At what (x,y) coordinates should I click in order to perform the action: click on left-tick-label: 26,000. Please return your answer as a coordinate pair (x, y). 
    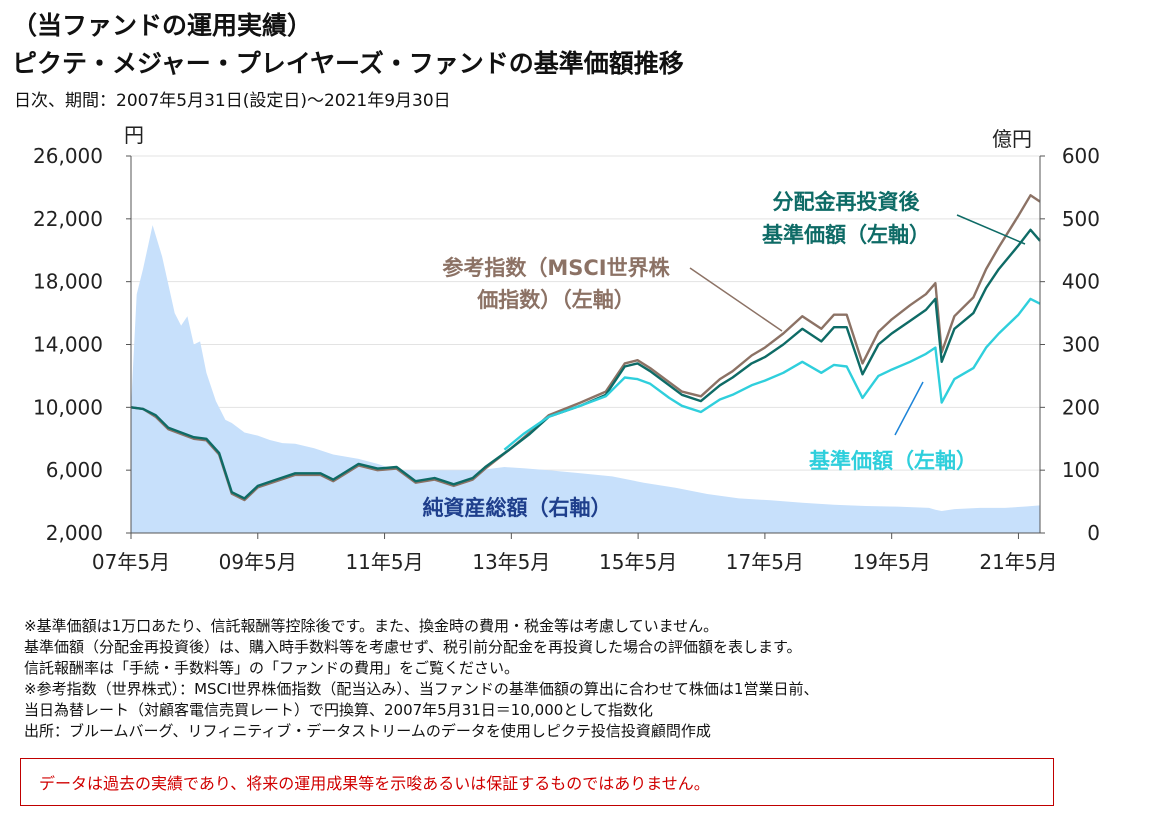
    Looking at the image, I should click on (68, 156).